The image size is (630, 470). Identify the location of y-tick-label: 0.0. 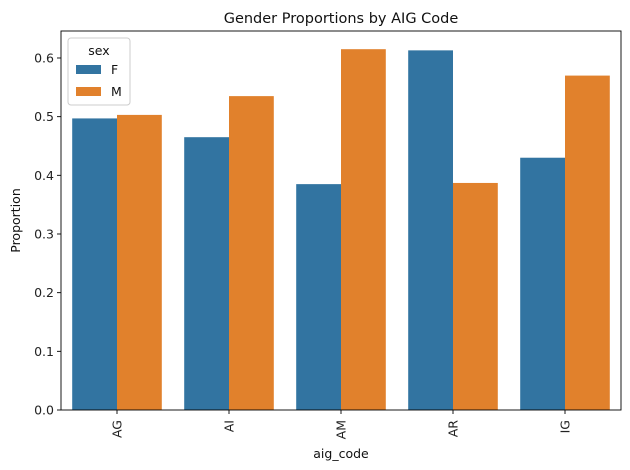
(44, 410).